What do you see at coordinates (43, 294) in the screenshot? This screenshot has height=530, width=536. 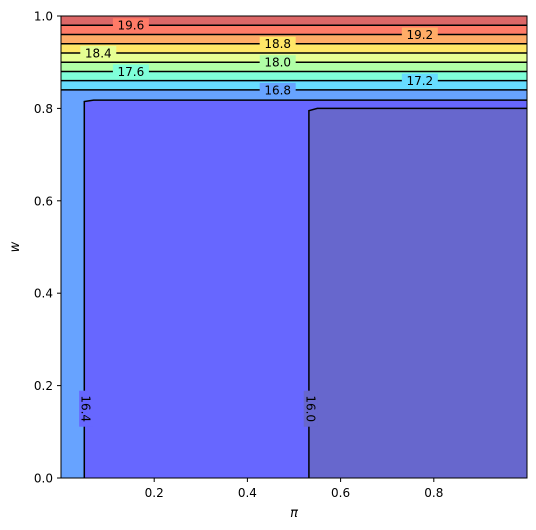 I see `y-tick-label: 0.4` at bounding box center [43, 294].